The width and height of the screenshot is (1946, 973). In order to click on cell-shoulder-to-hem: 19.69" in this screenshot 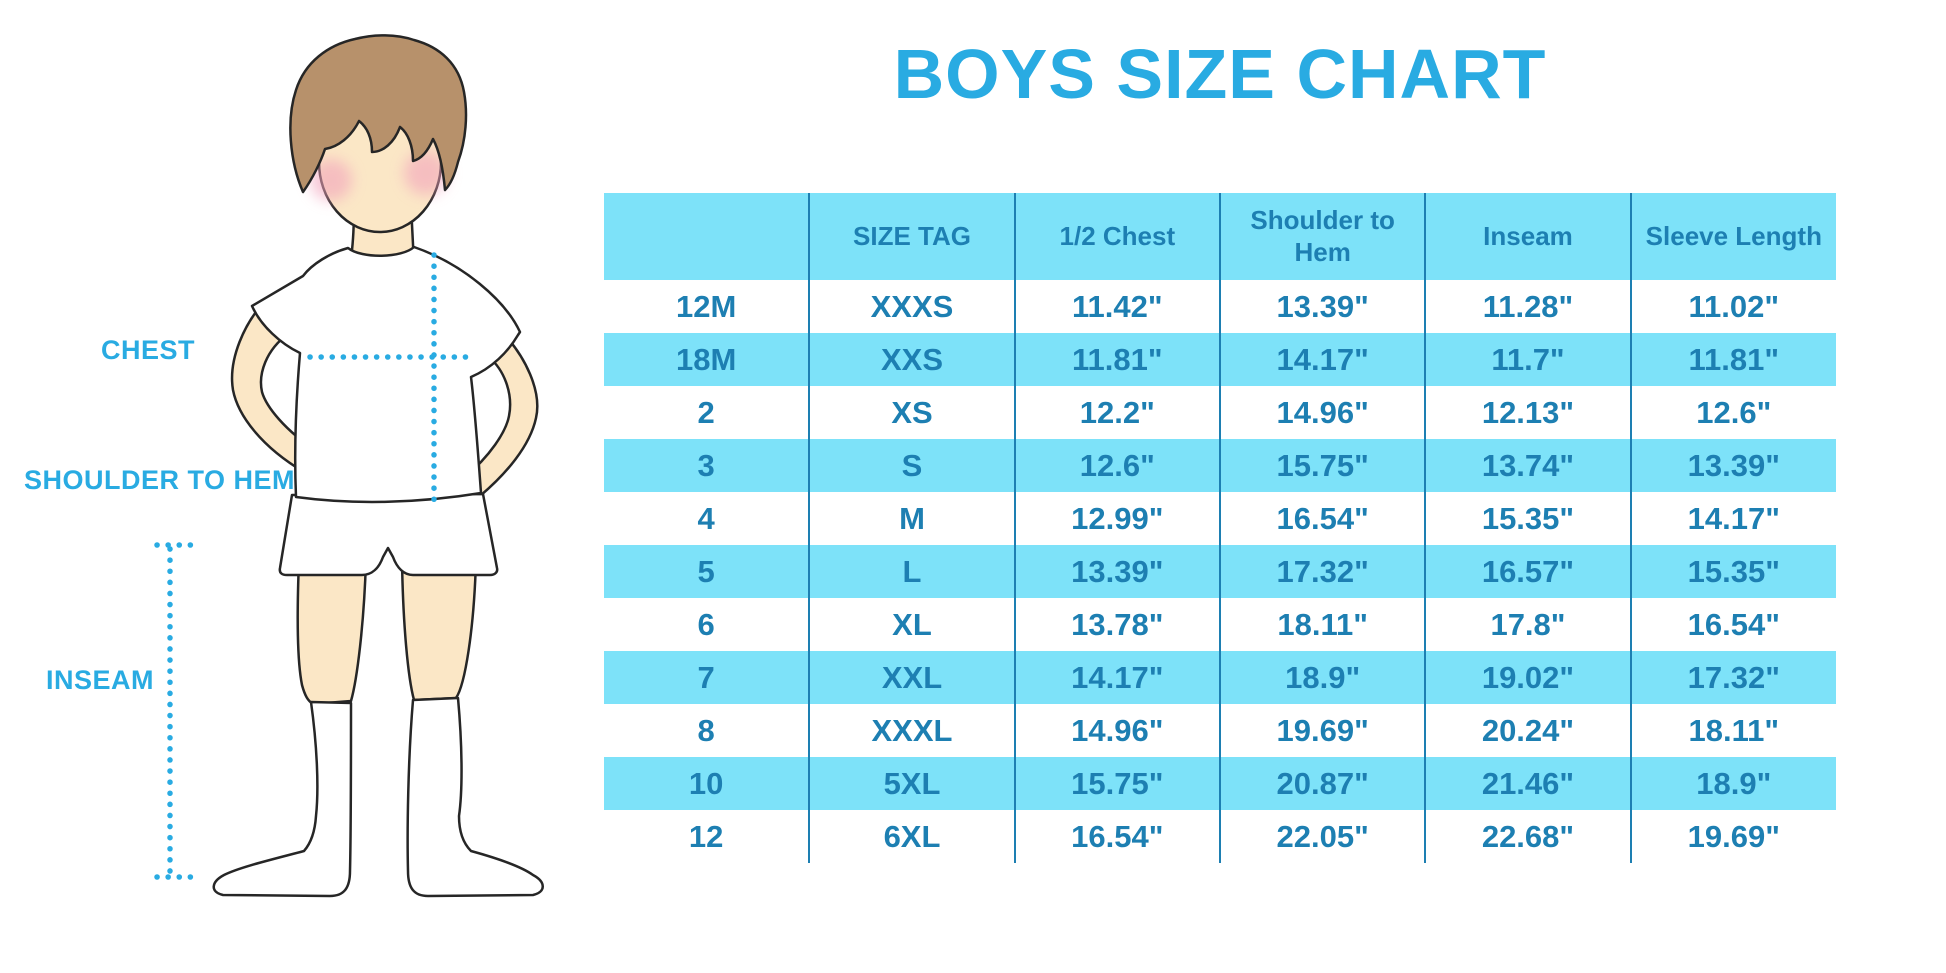, I will do `click(1322, 730)`.